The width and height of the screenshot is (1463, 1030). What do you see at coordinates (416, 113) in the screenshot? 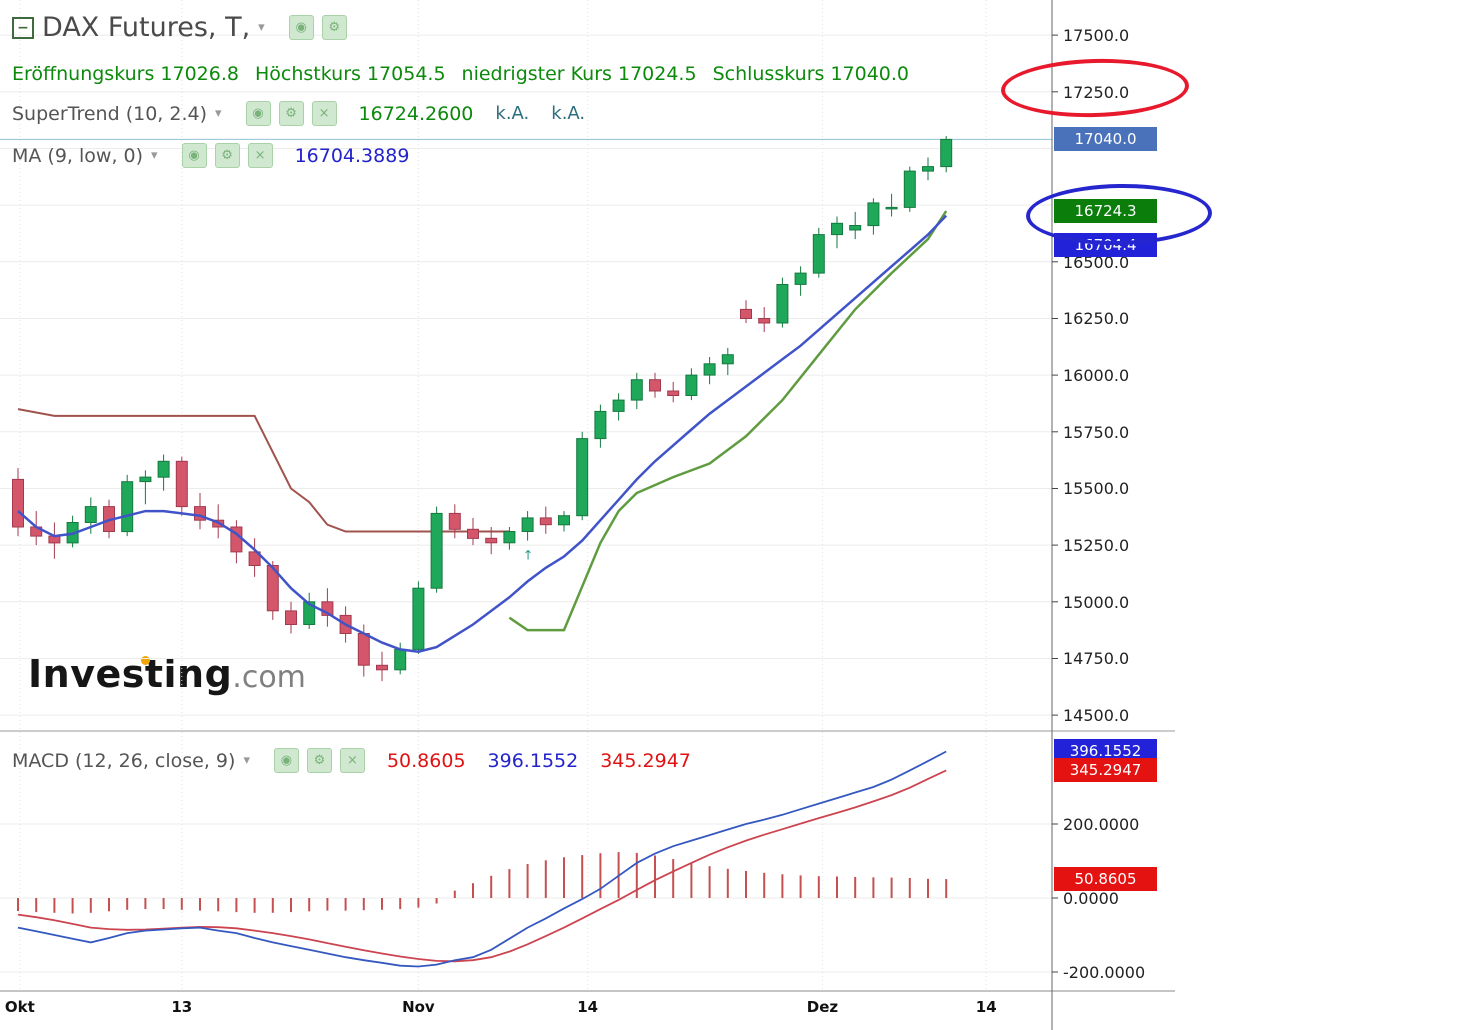
I see `supertrend-value: 16724.2600` at bounding box center [416, 113].